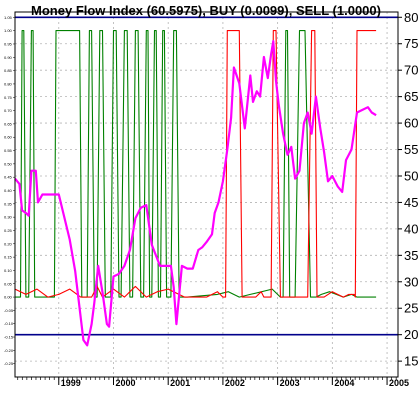 The height and width of the screenshot is (405, 420). I want to click on right-tick-label: 75, so click(411, 43).